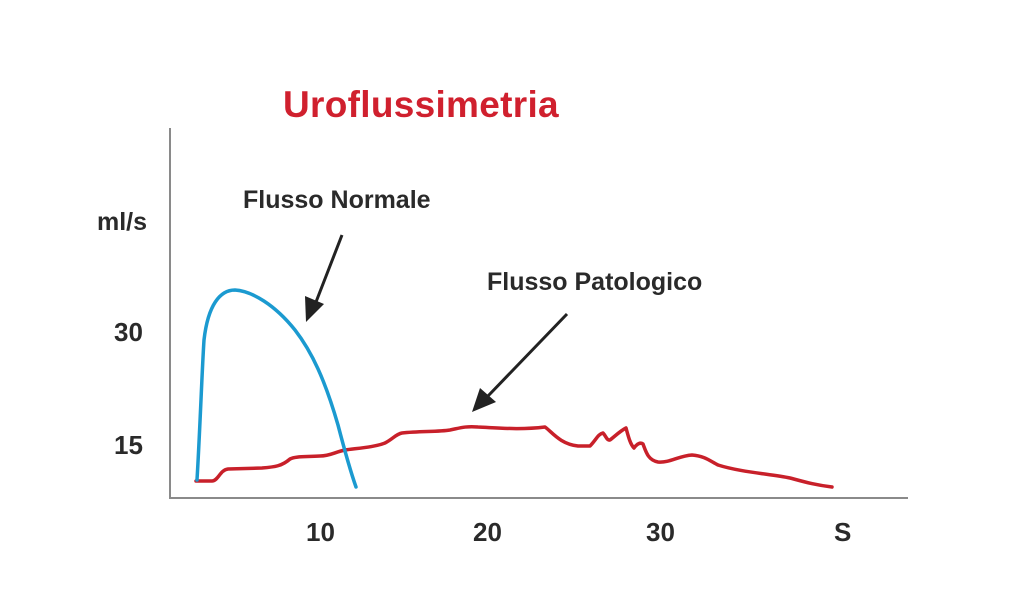 The image size is (1024, 612). Describe the element at coordinates (487, 532) in the screenshot. I see `x-tick-20: 20` at that location.